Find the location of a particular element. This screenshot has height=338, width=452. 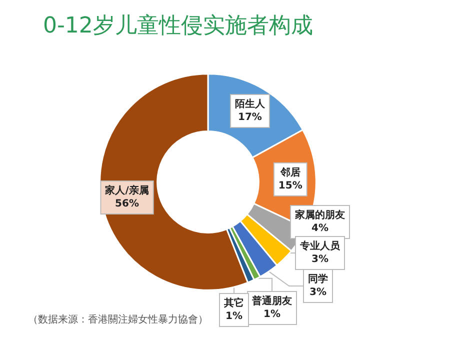

slice-label: 同学 is located at coordinates (318, 279).